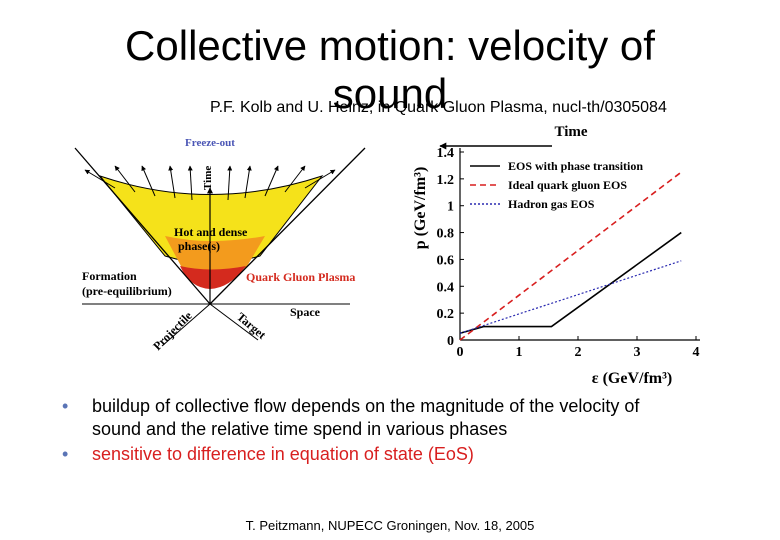  What do you see at coordinates (446, 234) in the screenshot?
I see `y-tick-label: 0.8` at bounding box center [446, 234].